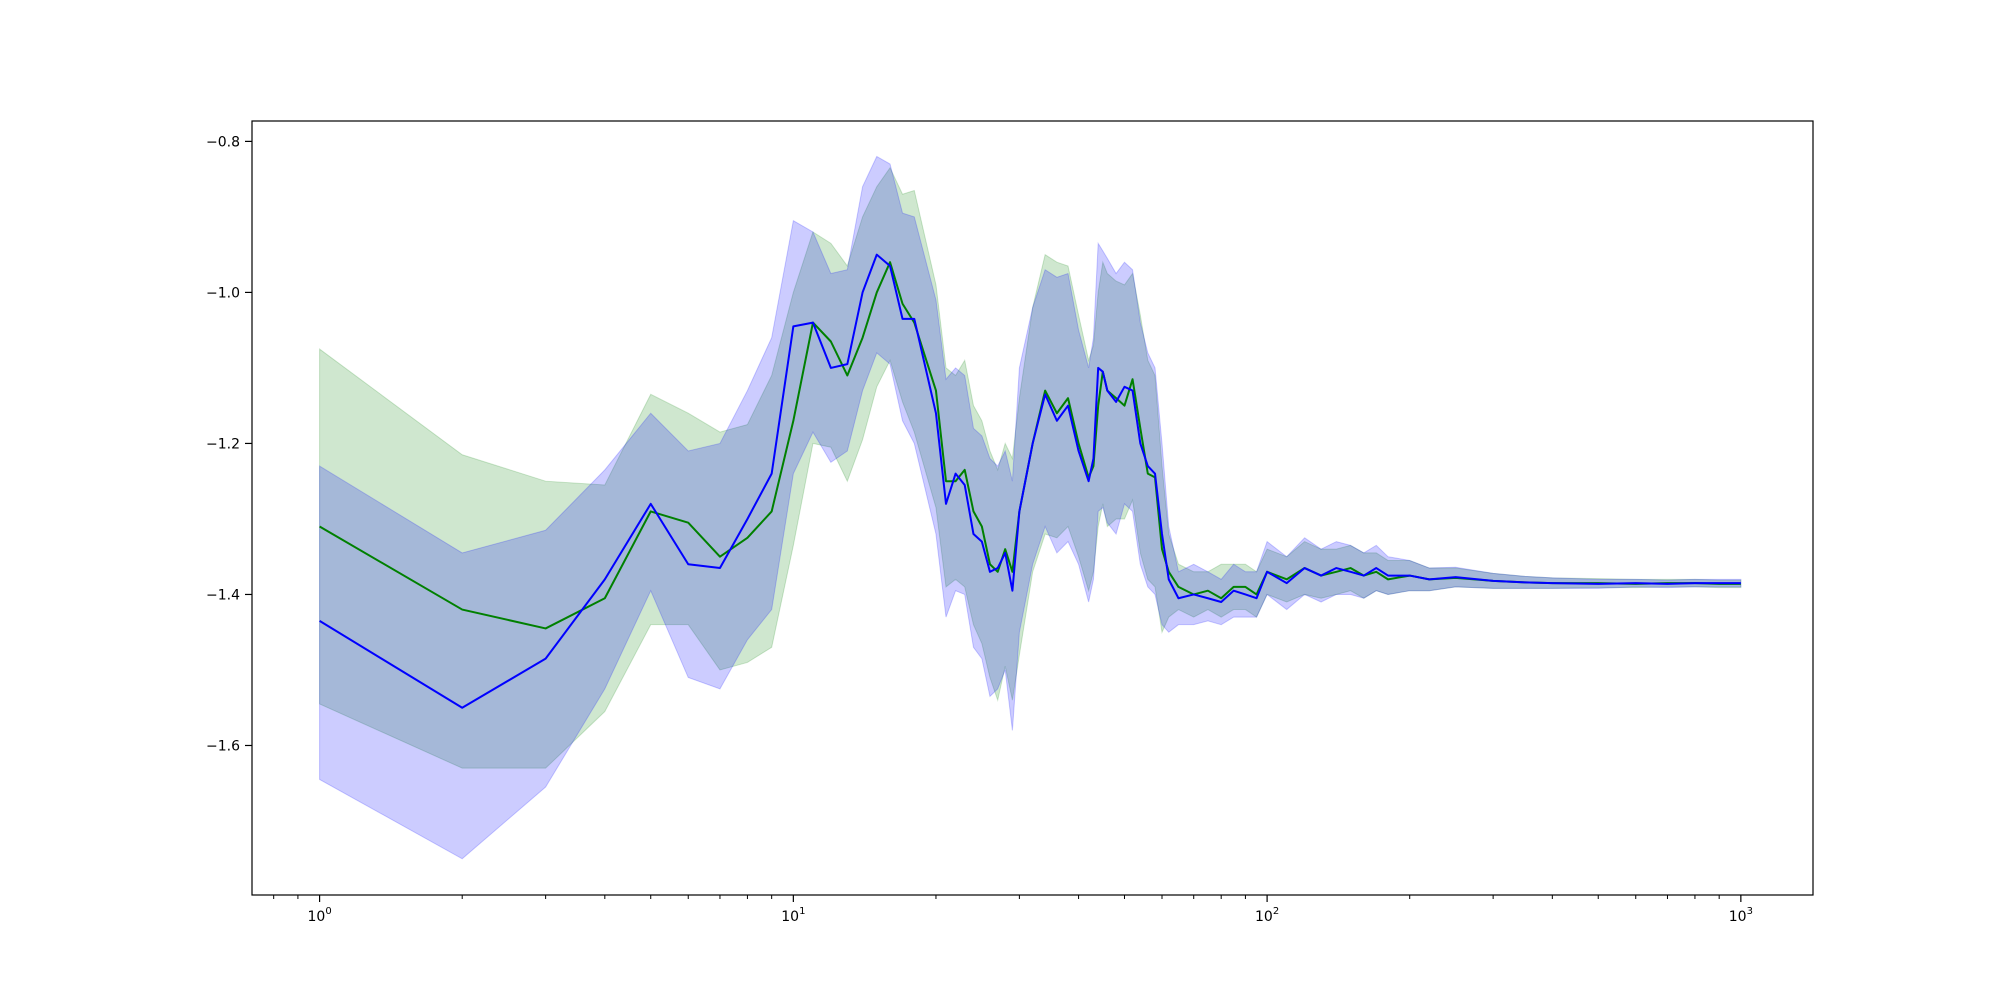  What do you see at coordinates (223, 142) in the screenshot?
I see `y-tick-label: −0.8` at bounding box center [223, 142].